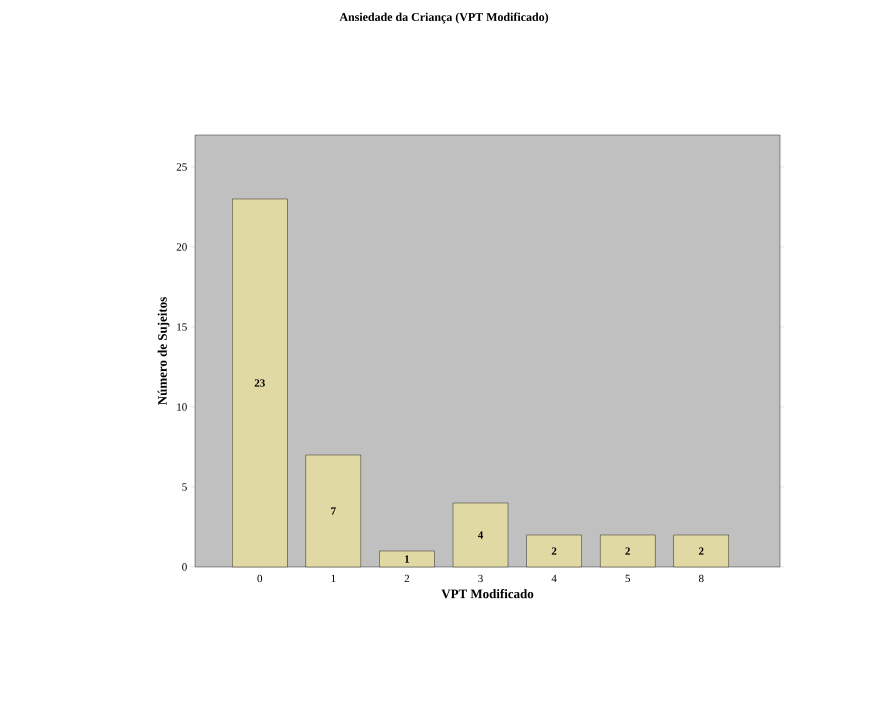 The height and width of the screenshot is (707, 888). I want to click on x-tick-label: 1, so click(334, 578).